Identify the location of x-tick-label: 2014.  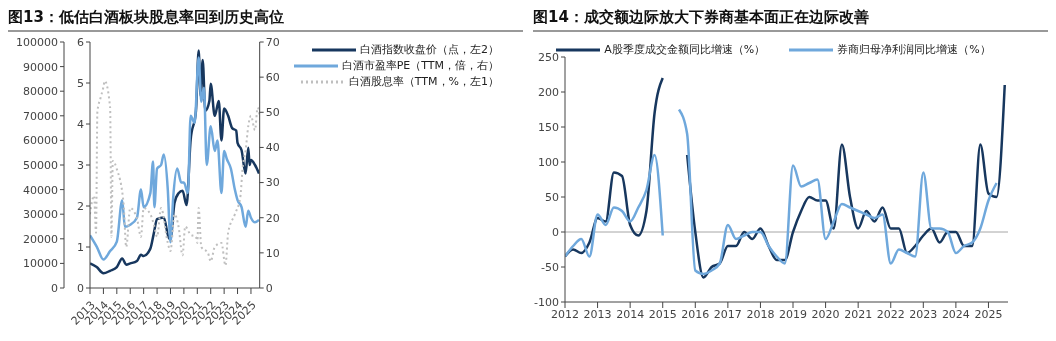
(630, 314).